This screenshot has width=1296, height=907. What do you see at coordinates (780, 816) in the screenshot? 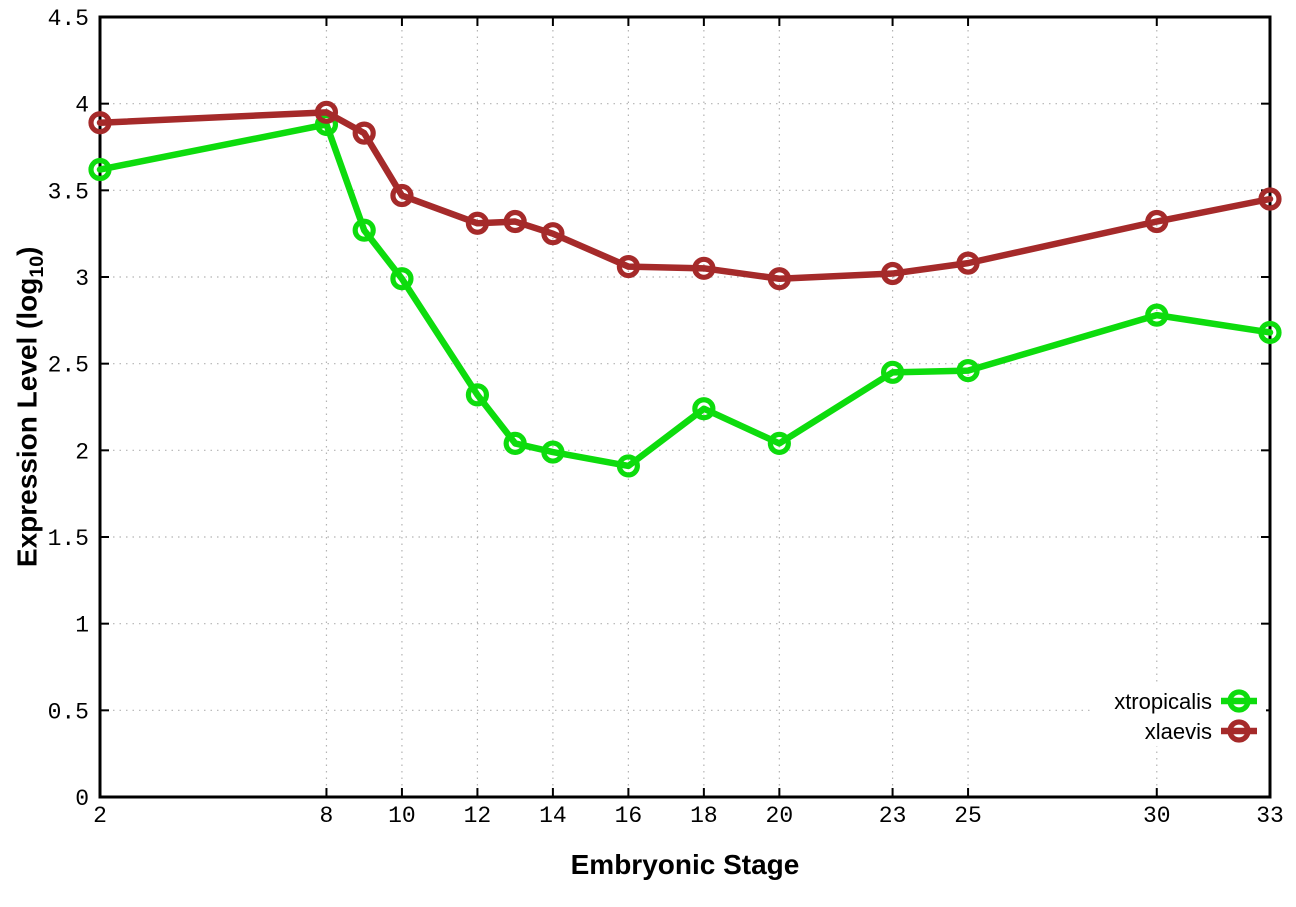
I see `x-tick-label: 20` at bounding box center [780, 816].